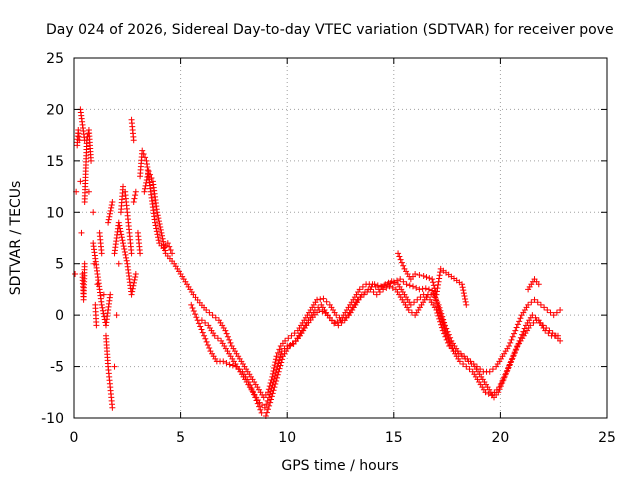 The width and height of the screenshot is (640, 480). Describe the element at coordinates (394, 438) in the screenshot. I see `x-tick-label: 15` at that location.